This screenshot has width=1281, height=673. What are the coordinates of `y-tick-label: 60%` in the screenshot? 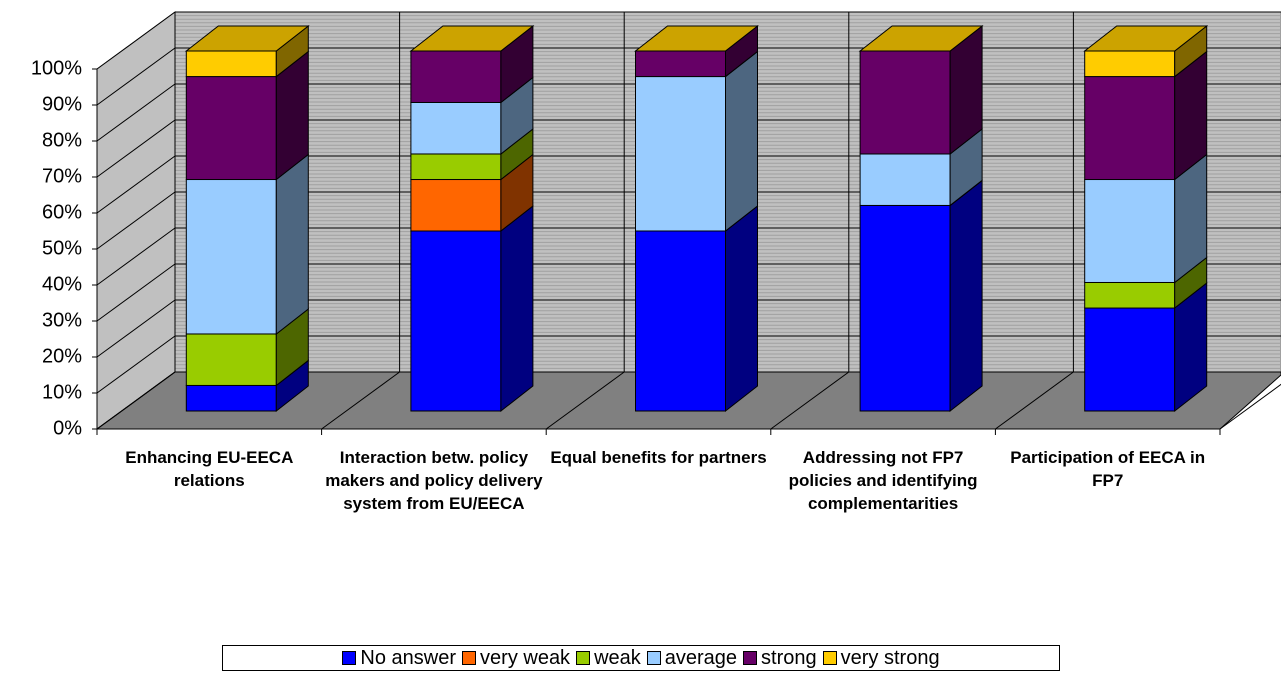 It's located at (62, 212).